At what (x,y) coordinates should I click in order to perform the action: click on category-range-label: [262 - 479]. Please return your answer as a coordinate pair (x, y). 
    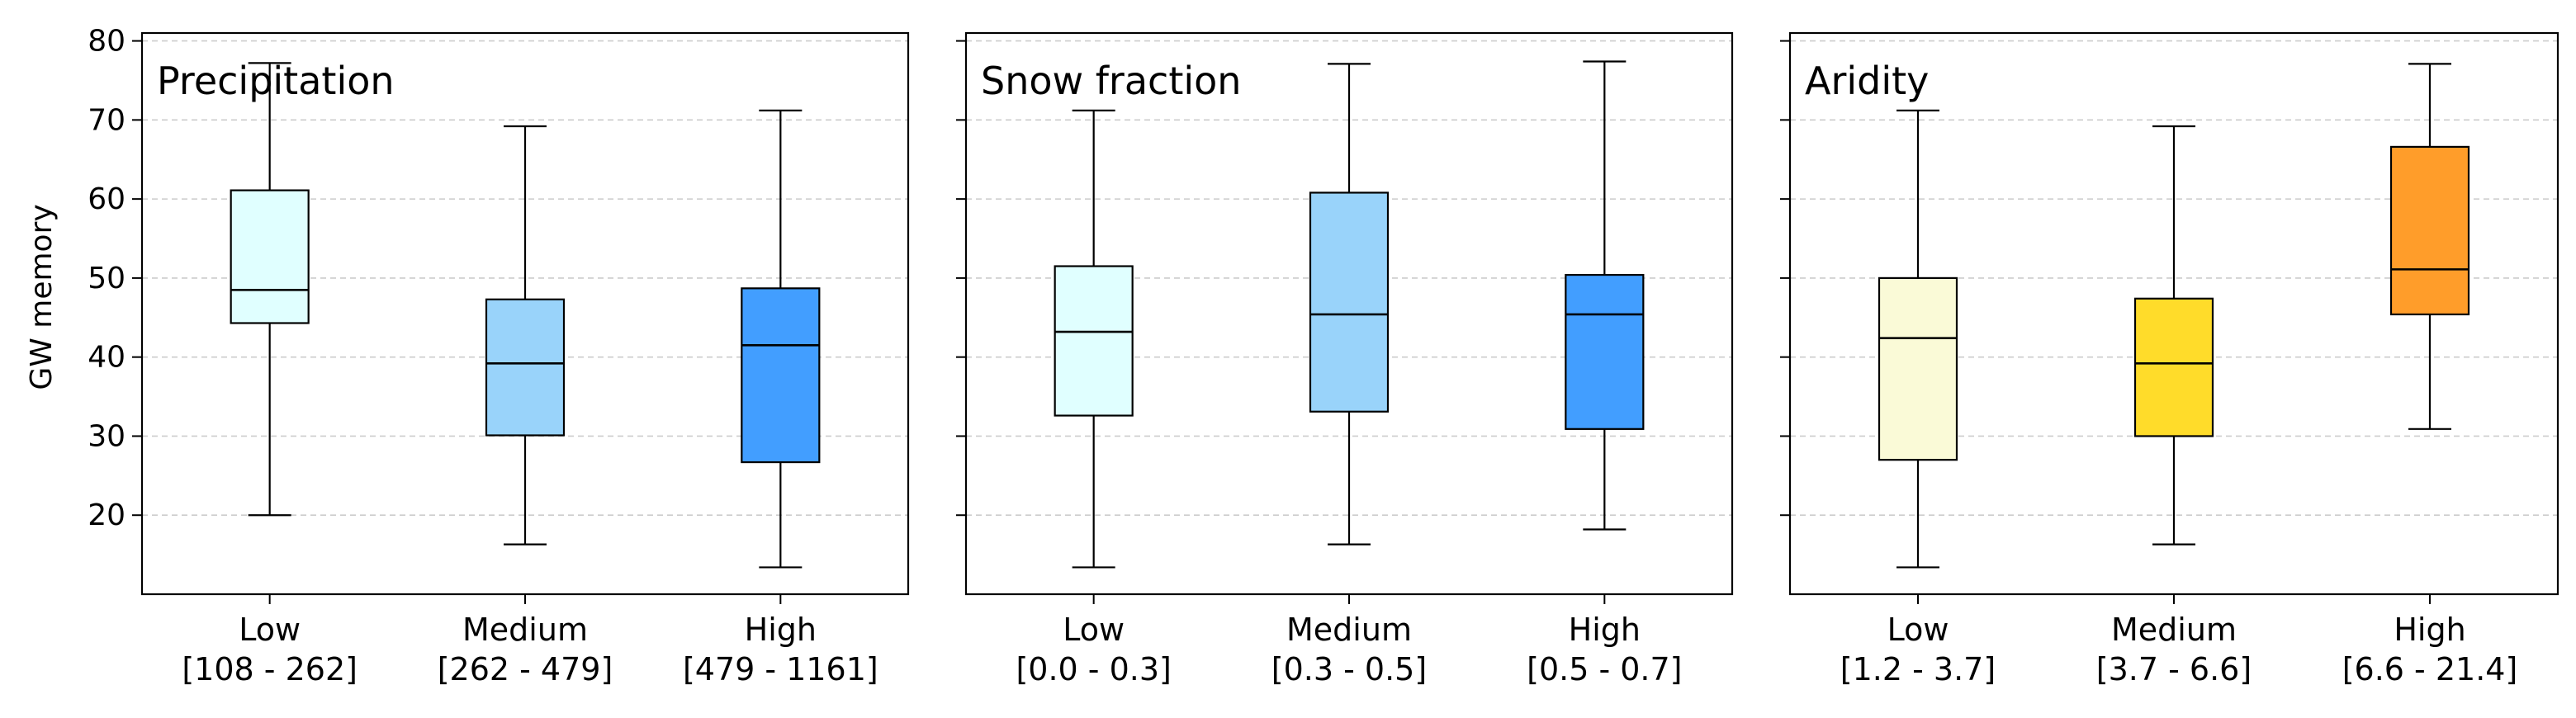
    Looking at the image, I should click on (525, 669).